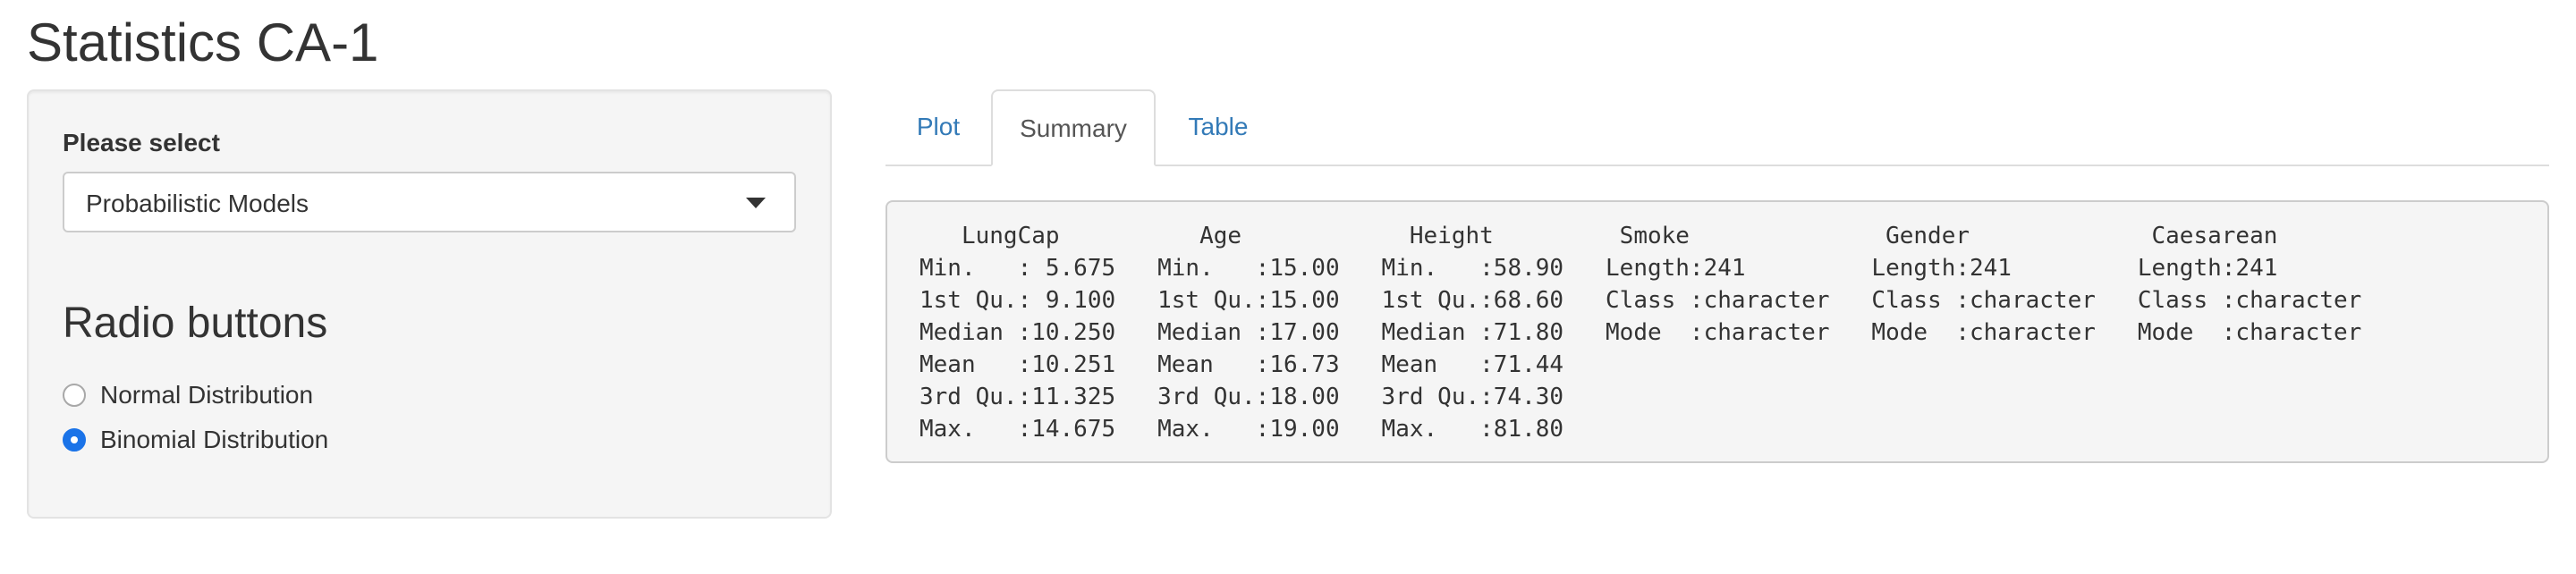 This screenshot has height=574, width=2576. Describe the element at coordinates (74, 440) in the screenshot. I see `radio-checked-icon` at that location.